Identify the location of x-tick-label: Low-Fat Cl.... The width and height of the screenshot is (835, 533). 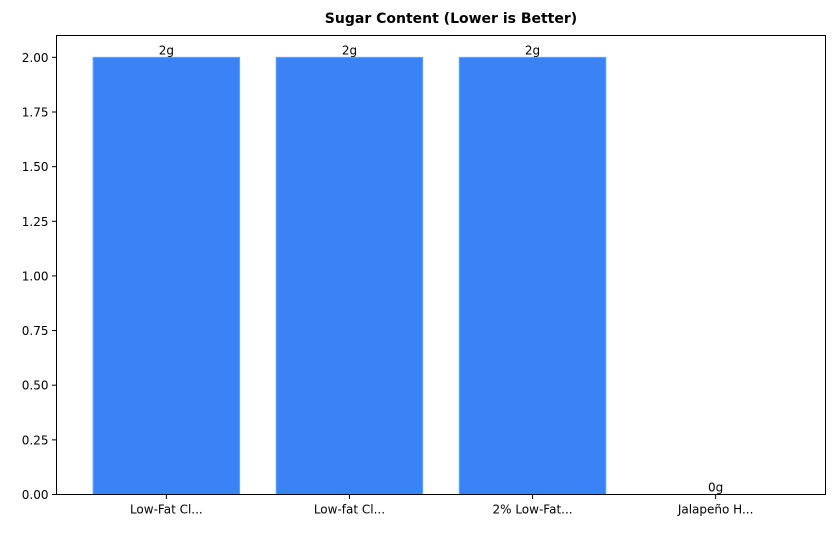
(166, 510).